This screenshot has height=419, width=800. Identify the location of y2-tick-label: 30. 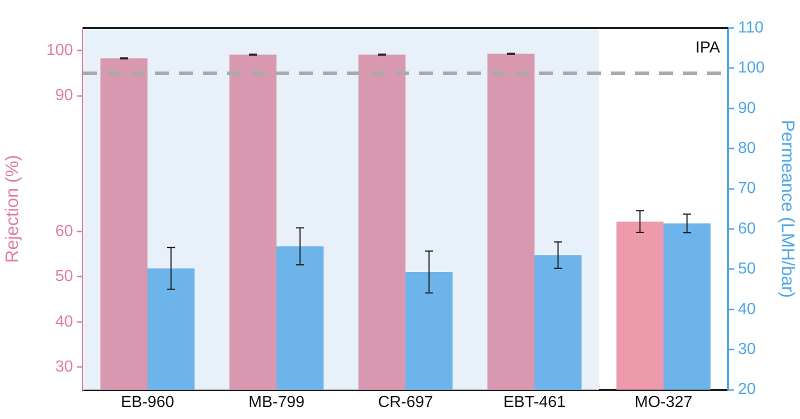
(747, 349).